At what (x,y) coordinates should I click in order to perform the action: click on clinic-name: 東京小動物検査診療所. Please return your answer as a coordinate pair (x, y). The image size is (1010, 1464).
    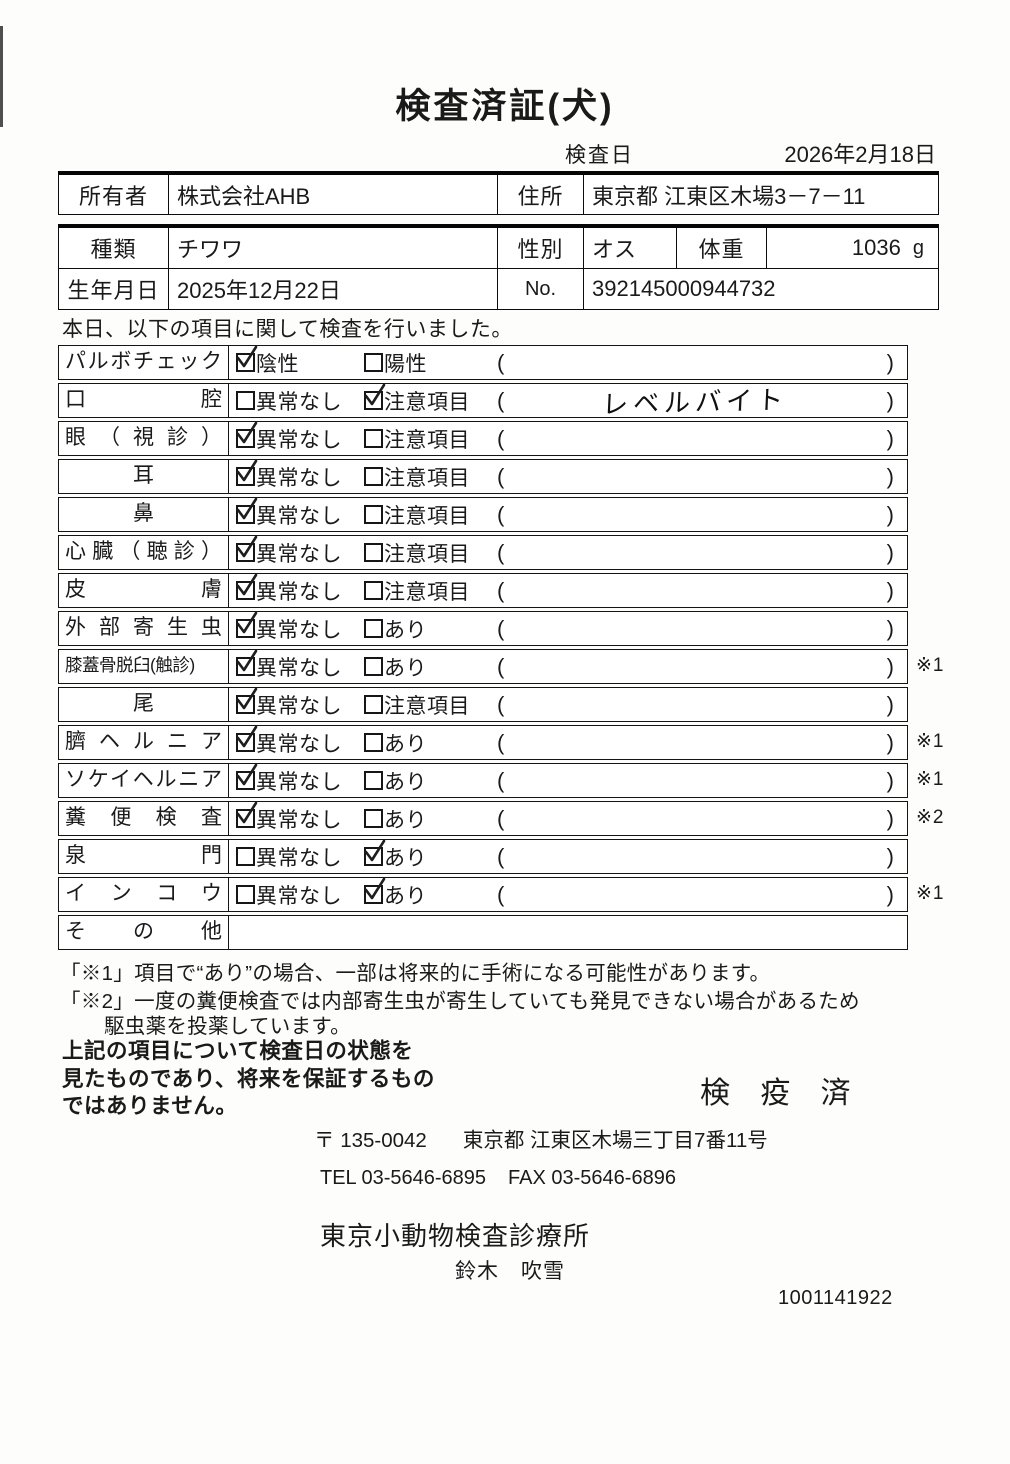
    Looking at the image, I should click on (455, 1236).